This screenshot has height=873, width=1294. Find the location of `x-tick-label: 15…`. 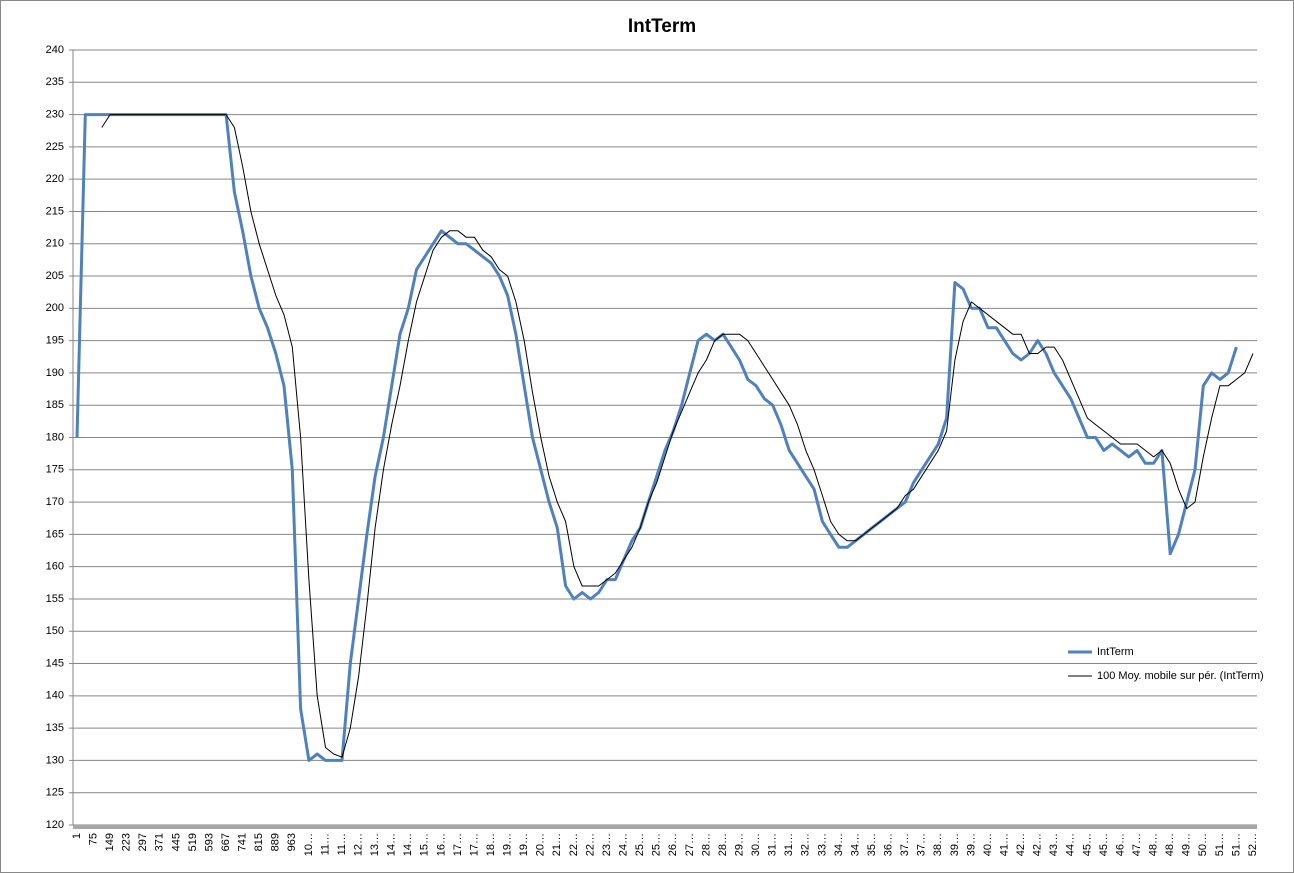

x-tick-label: 15… is located at coordinates (425, 844).